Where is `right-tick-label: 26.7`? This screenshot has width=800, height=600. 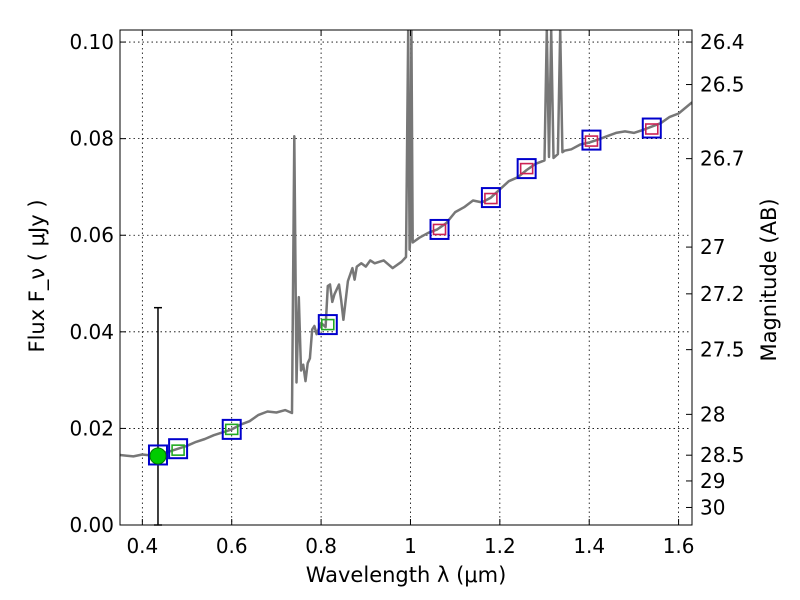 right-tick-label: 26.7 is located at coordinates (722, 159).